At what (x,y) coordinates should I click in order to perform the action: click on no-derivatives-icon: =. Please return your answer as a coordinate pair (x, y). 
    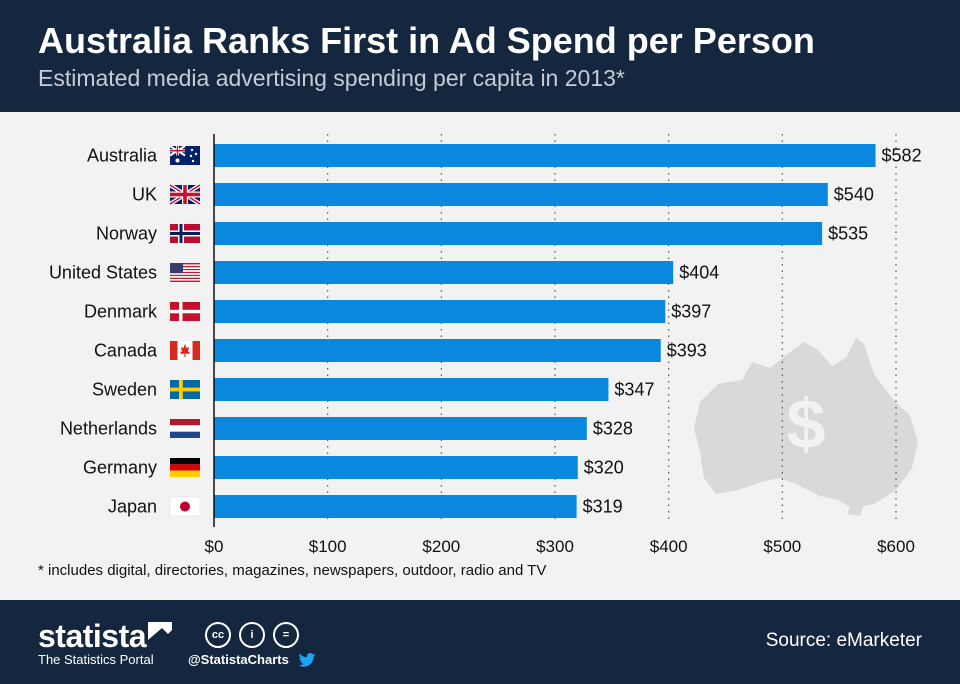
    Looking at the image, I should click on (286, 635).